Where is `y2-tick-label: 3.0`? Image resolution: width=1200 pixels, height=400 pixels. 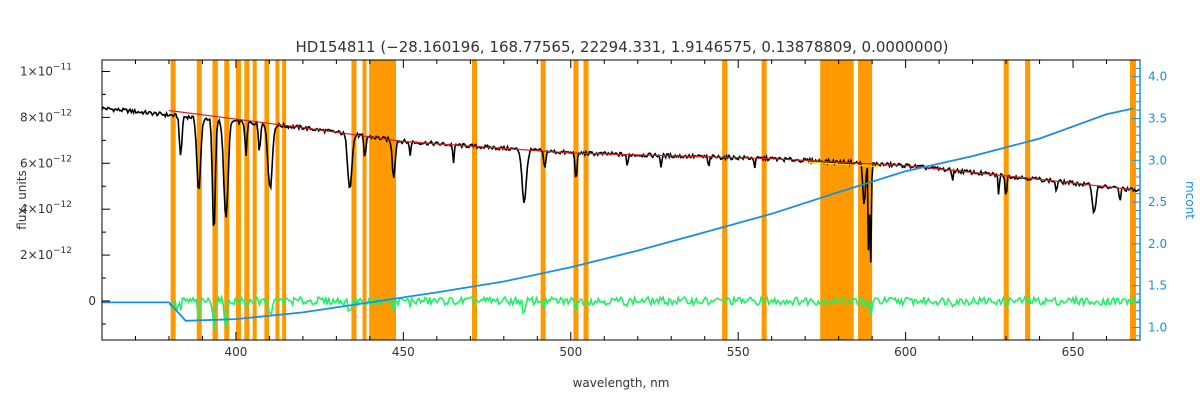 y2-tick-label: 3.0 is located at coordinates (1157, 160).